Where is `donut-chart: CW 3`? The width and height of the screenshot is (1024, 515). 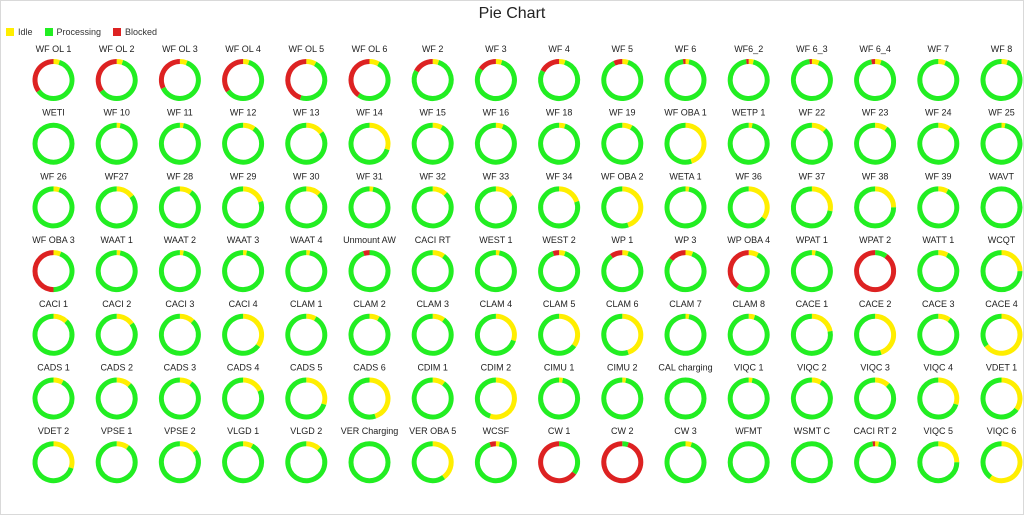
donut-chart: CW 3 is located at coordinates (685, 455).